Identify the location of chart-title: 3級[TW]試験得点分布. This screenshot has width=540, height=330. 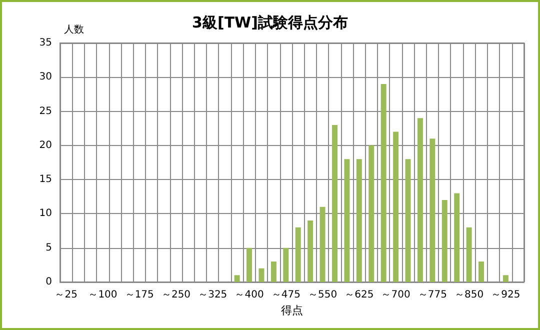
(270, 23).